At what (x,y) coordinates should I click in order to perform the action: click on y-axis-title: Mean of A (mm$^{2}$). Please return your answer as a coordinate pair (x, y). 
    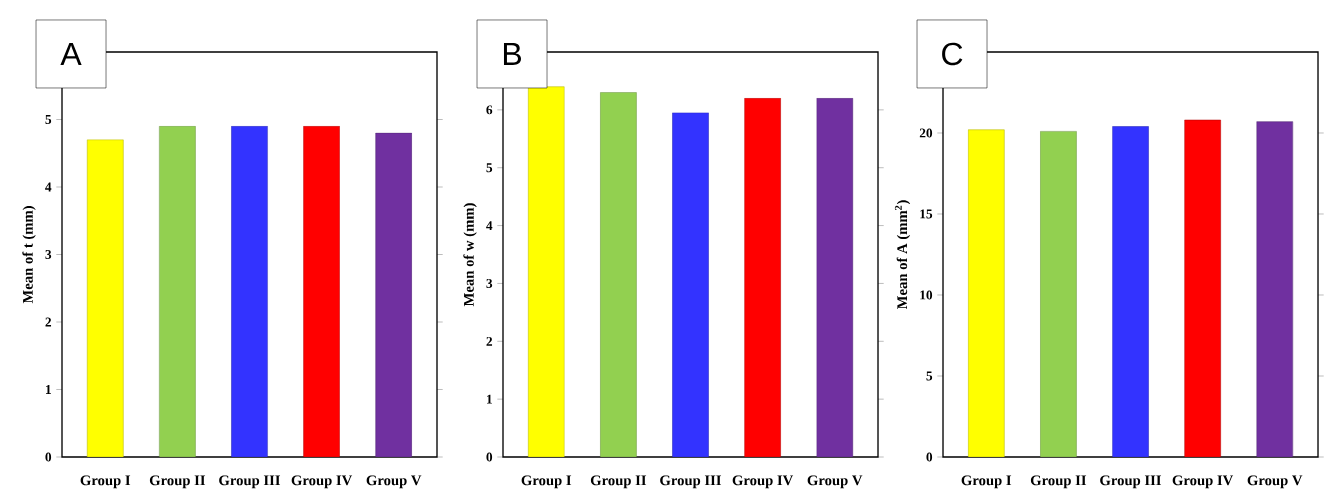
    Looking at the image, I should click on (902, 255).